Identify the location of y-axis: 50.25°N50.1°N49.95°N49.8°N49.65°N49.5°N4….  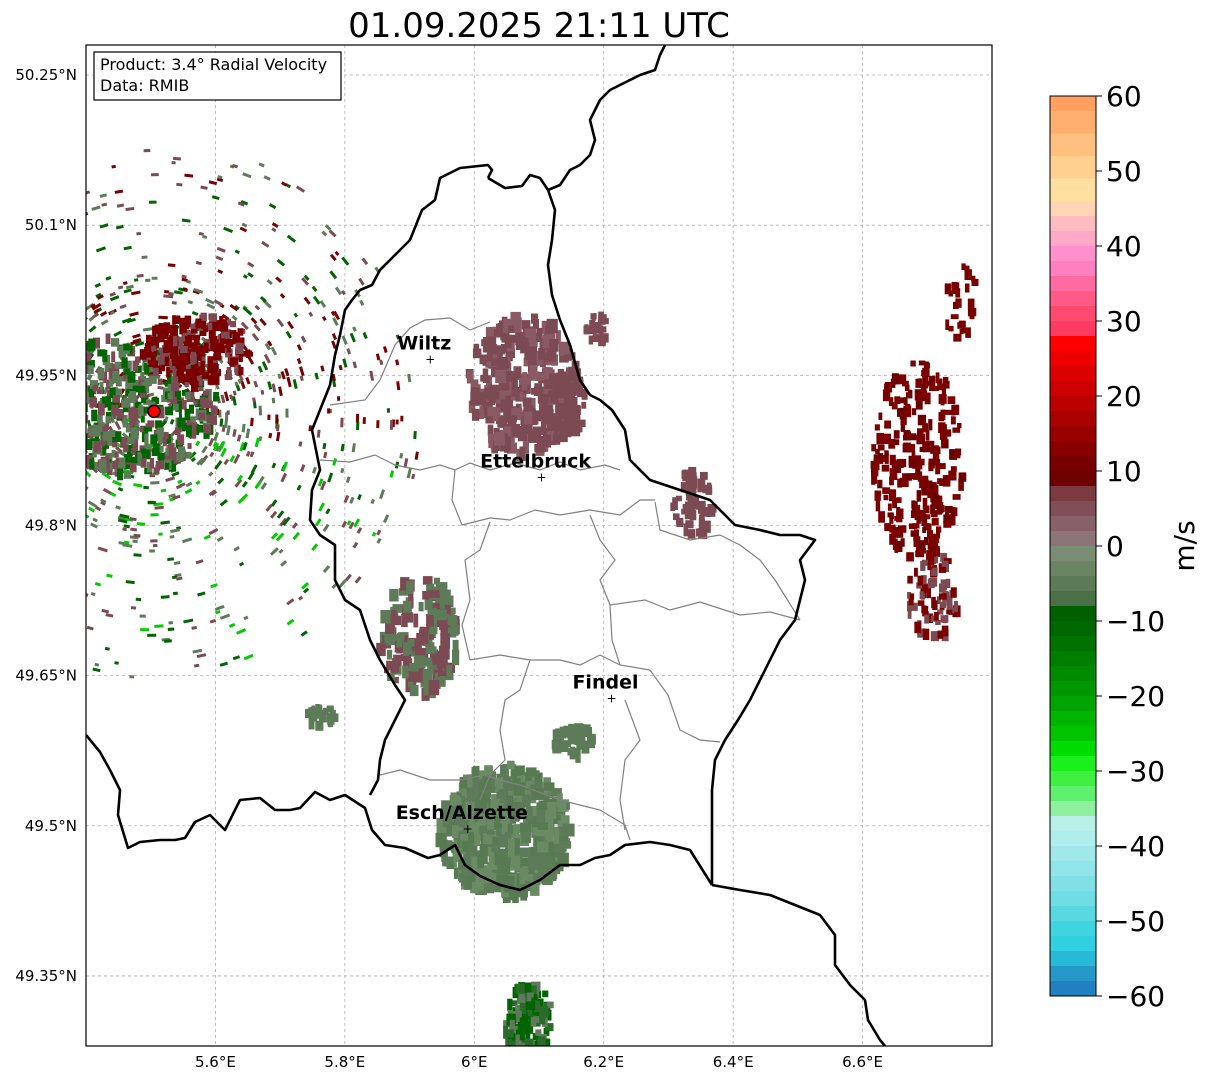
(46, 525).